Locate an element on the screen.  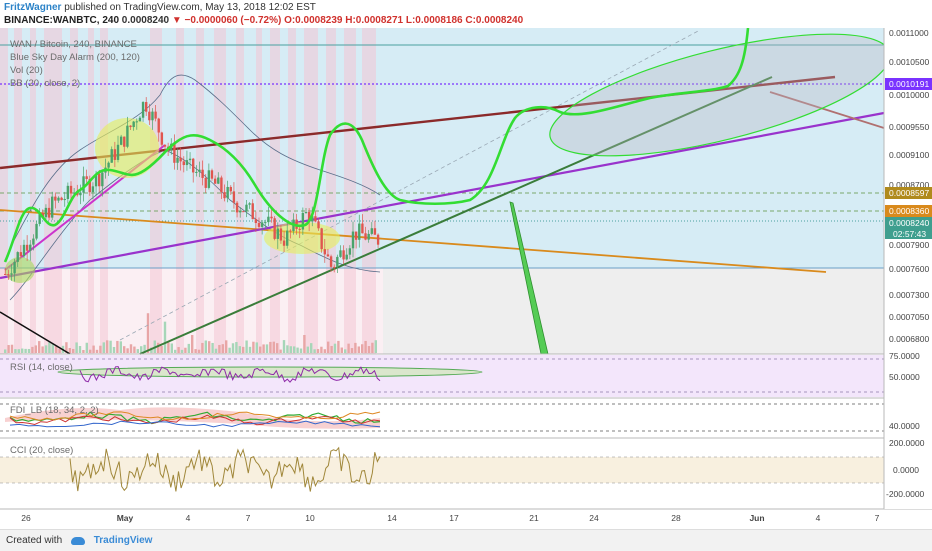
time-tick-label: 28 is located at coordinates (676, 518).